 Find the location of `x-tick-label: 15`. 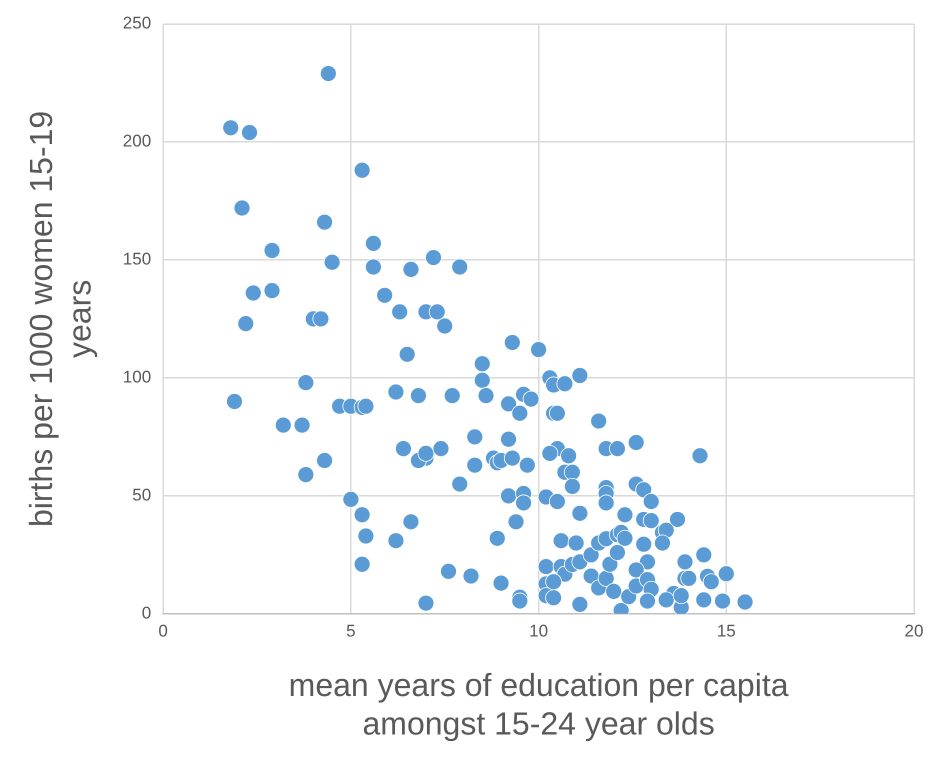

x-tick-label: 15 is located at coordinates (726, 631).